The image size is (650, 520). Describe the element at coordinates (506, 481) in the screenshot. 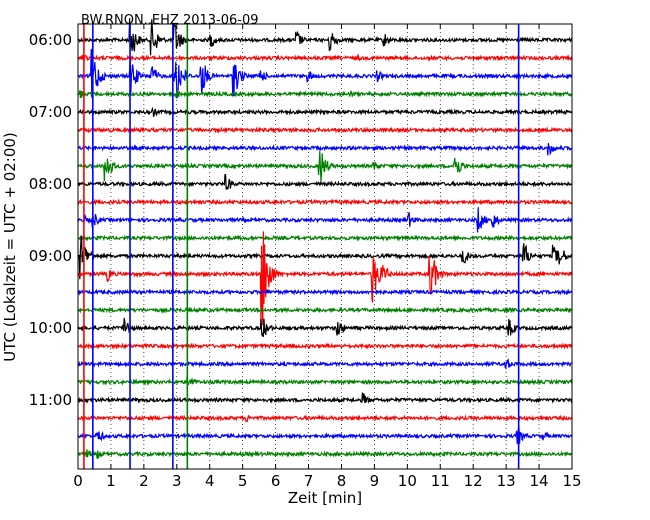

I see `x-tick-label: 13` at that location.